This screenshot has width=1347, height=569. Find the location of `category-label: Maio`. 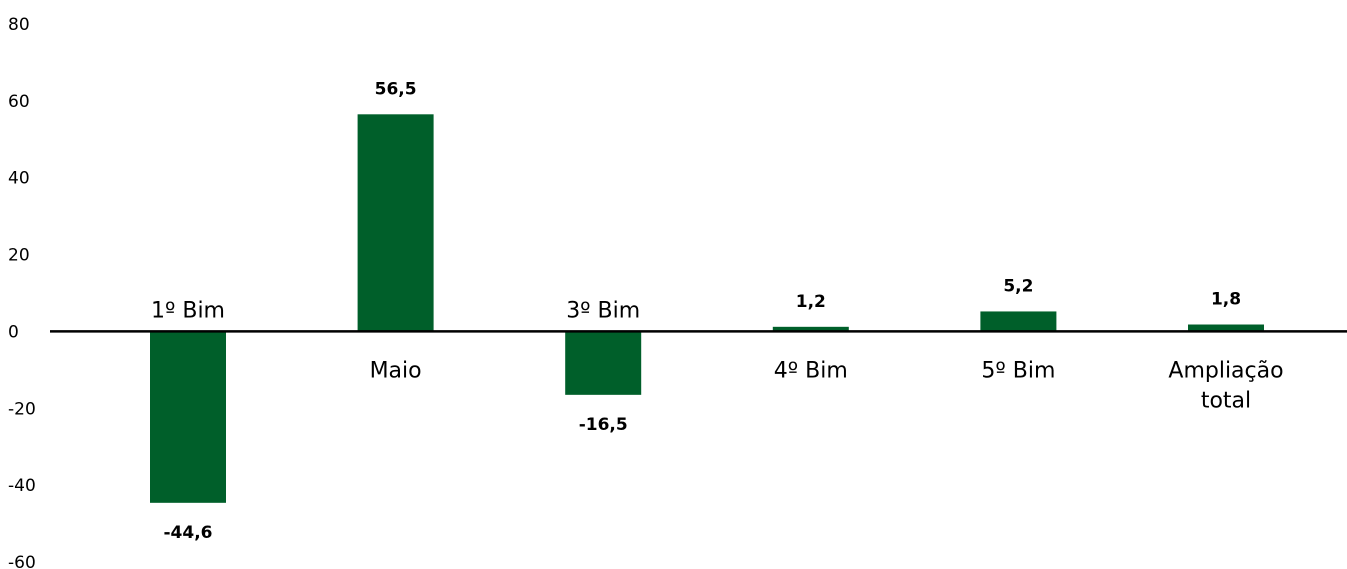

category-label: Maio is located at coordinates (396, 370).